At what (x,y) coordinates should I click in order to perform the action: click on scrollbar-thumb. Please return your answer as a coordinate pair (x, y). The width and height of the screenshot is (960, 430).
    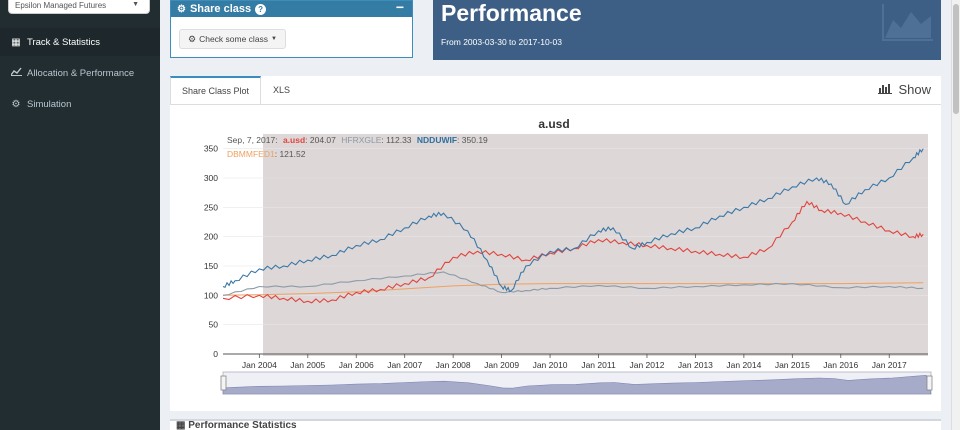
    Looking at the image, I should click on (956, 59).